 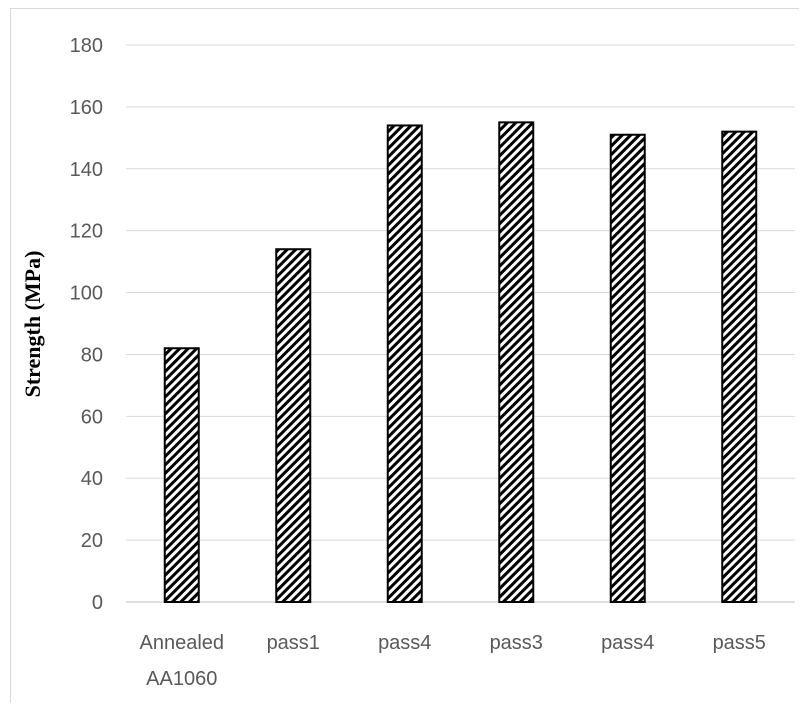 I want to click on y-axis-label: Strength (MPa), so click(x=32, y=324).